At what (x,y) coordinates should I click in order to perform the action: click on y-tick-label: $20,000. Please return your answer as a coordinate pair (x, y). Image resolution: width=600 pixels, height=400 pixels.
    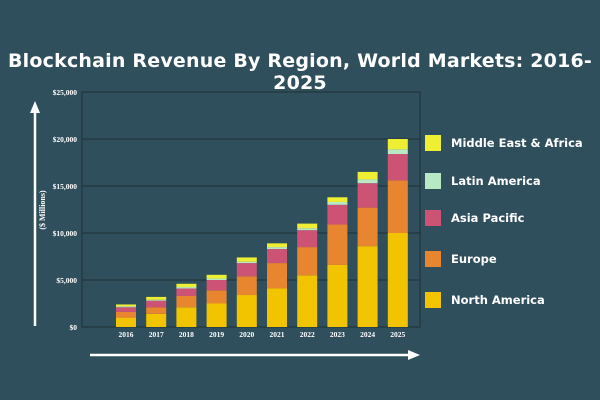
    Looking at the image, I should click on (65, 139).